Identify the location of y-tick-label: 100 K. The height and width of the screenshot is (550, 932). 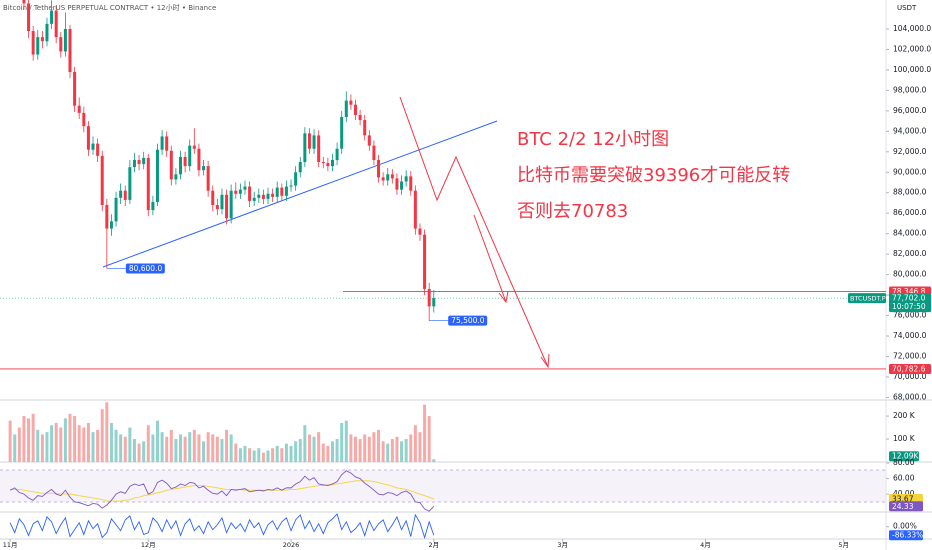
(904, 438).